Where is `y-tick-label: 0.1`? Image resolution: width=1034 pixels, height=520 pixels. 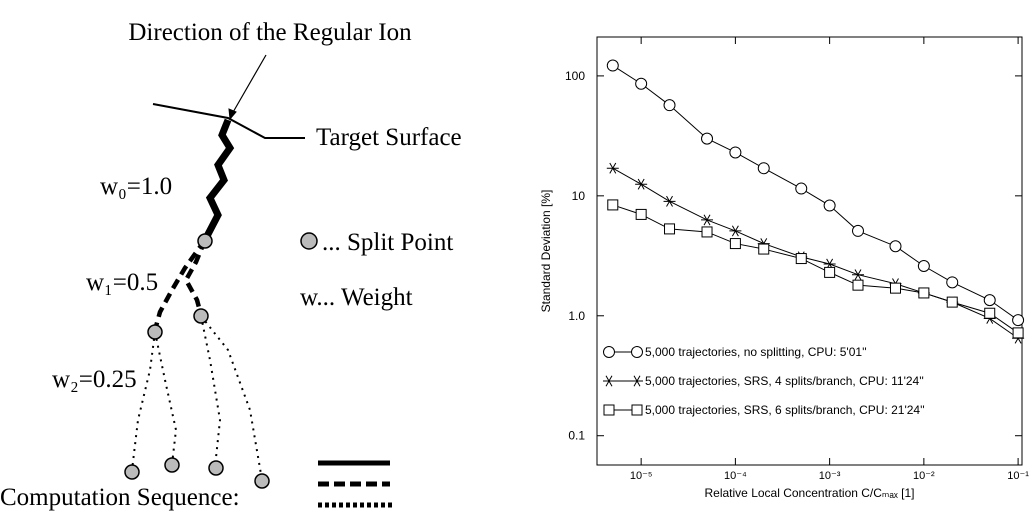 y-tick-label: 0.1 is located at coordinates (576, 436).